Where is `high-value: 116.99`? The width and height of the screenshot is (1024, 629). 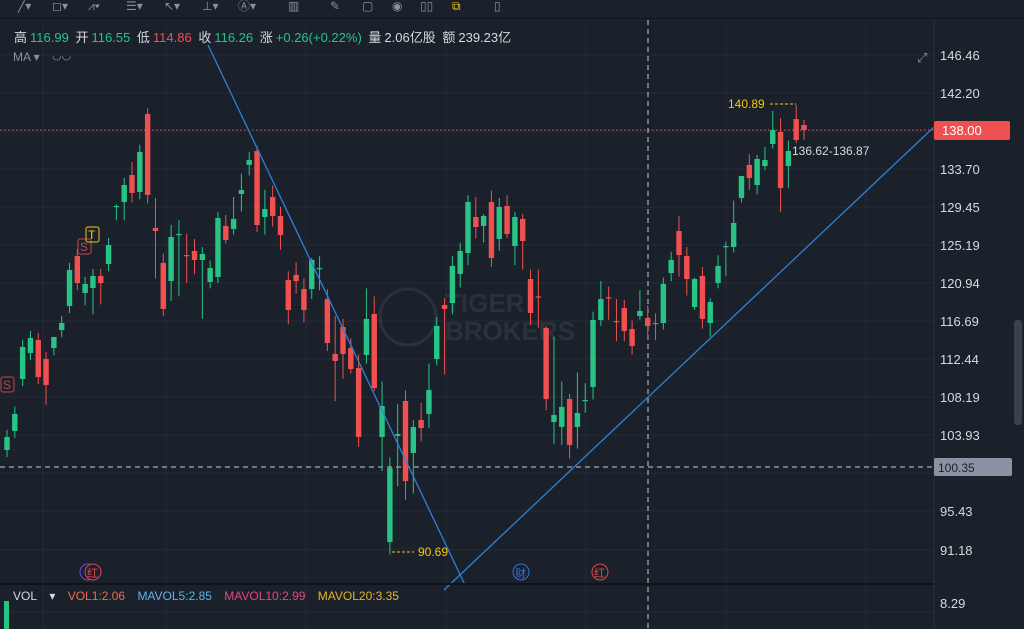 high-value: 116.99 is located at coordinates (49, 37).